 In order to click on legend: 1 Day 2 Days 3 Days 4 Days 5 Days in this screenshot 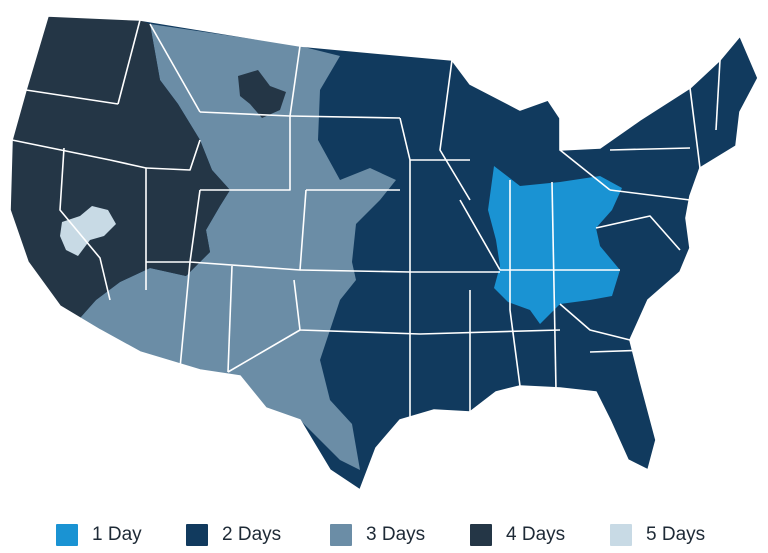, I will do `click(384, 535)`.